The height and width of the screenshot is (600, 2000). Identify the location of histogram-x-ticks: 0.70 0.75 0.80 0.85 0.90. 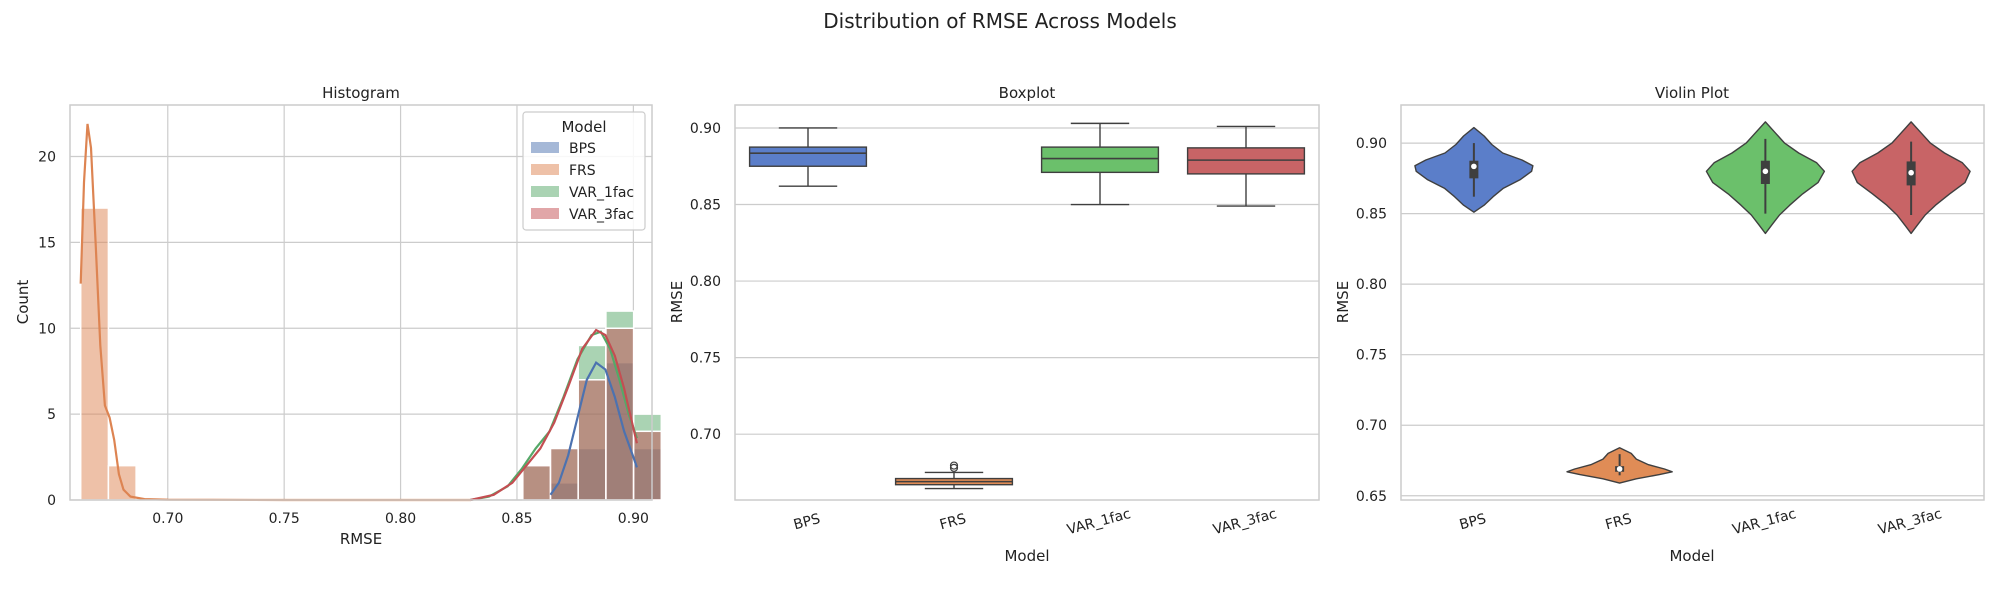
(400, 519).